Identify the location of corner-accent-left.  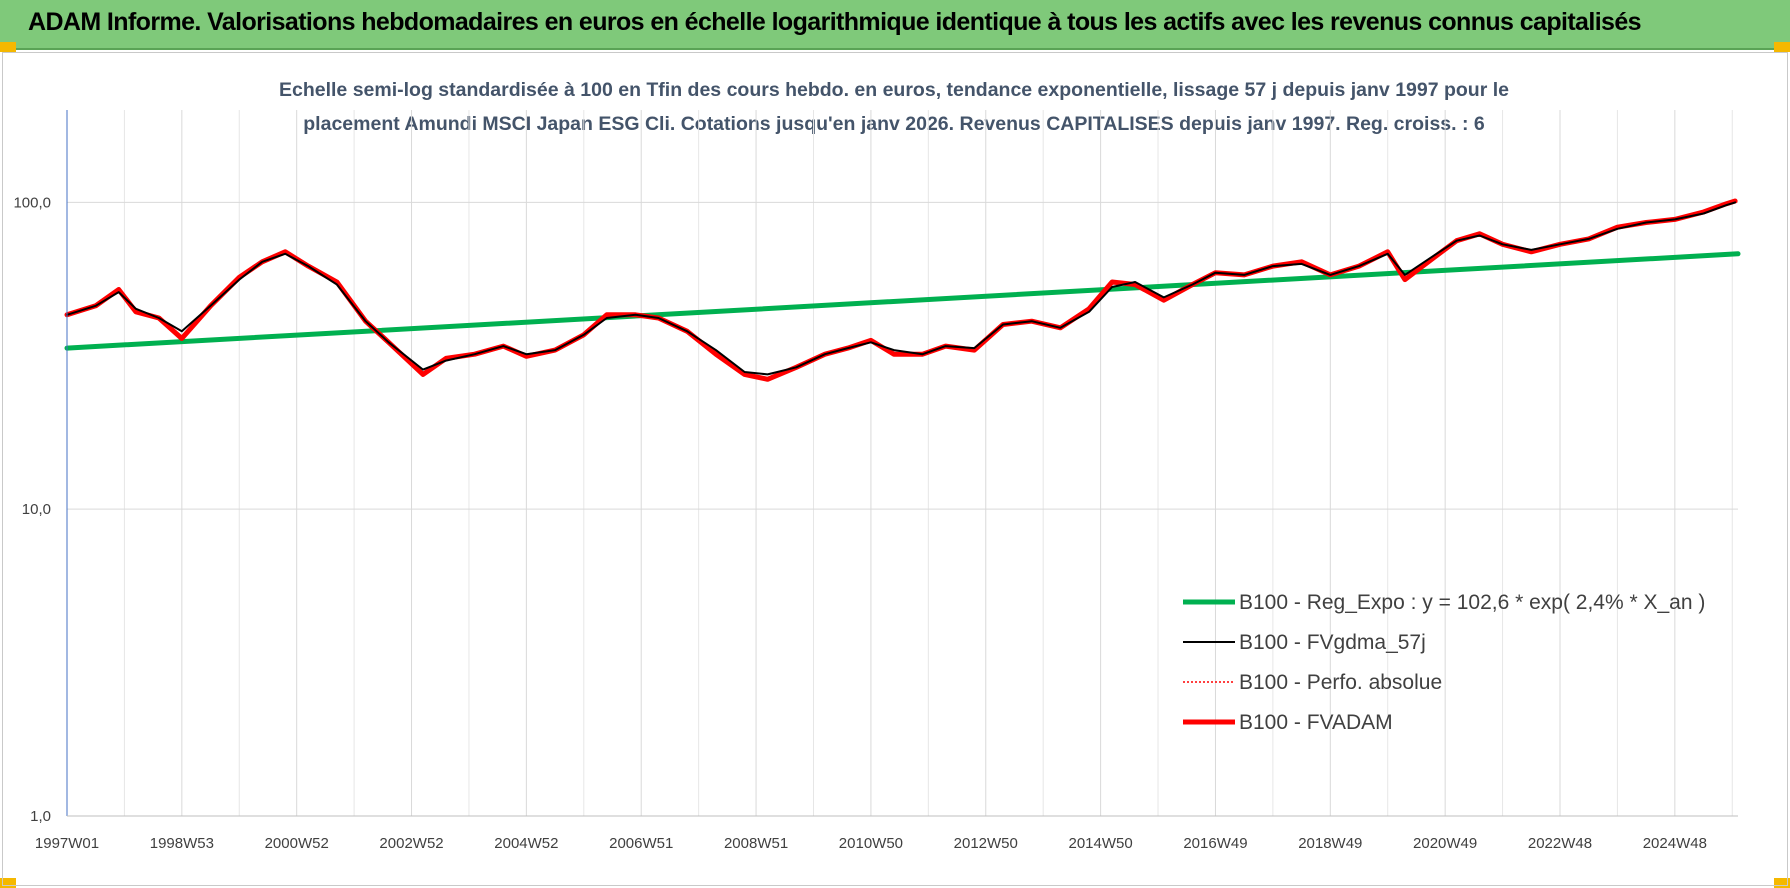
(8, 47).